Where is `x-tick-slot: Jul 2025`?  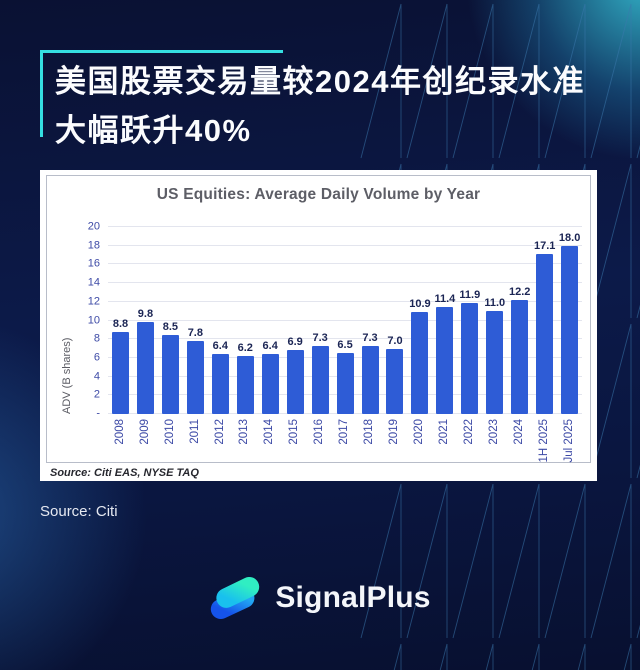 x-tick-slot: Jul 2025 is located at coordinates (569, 442).